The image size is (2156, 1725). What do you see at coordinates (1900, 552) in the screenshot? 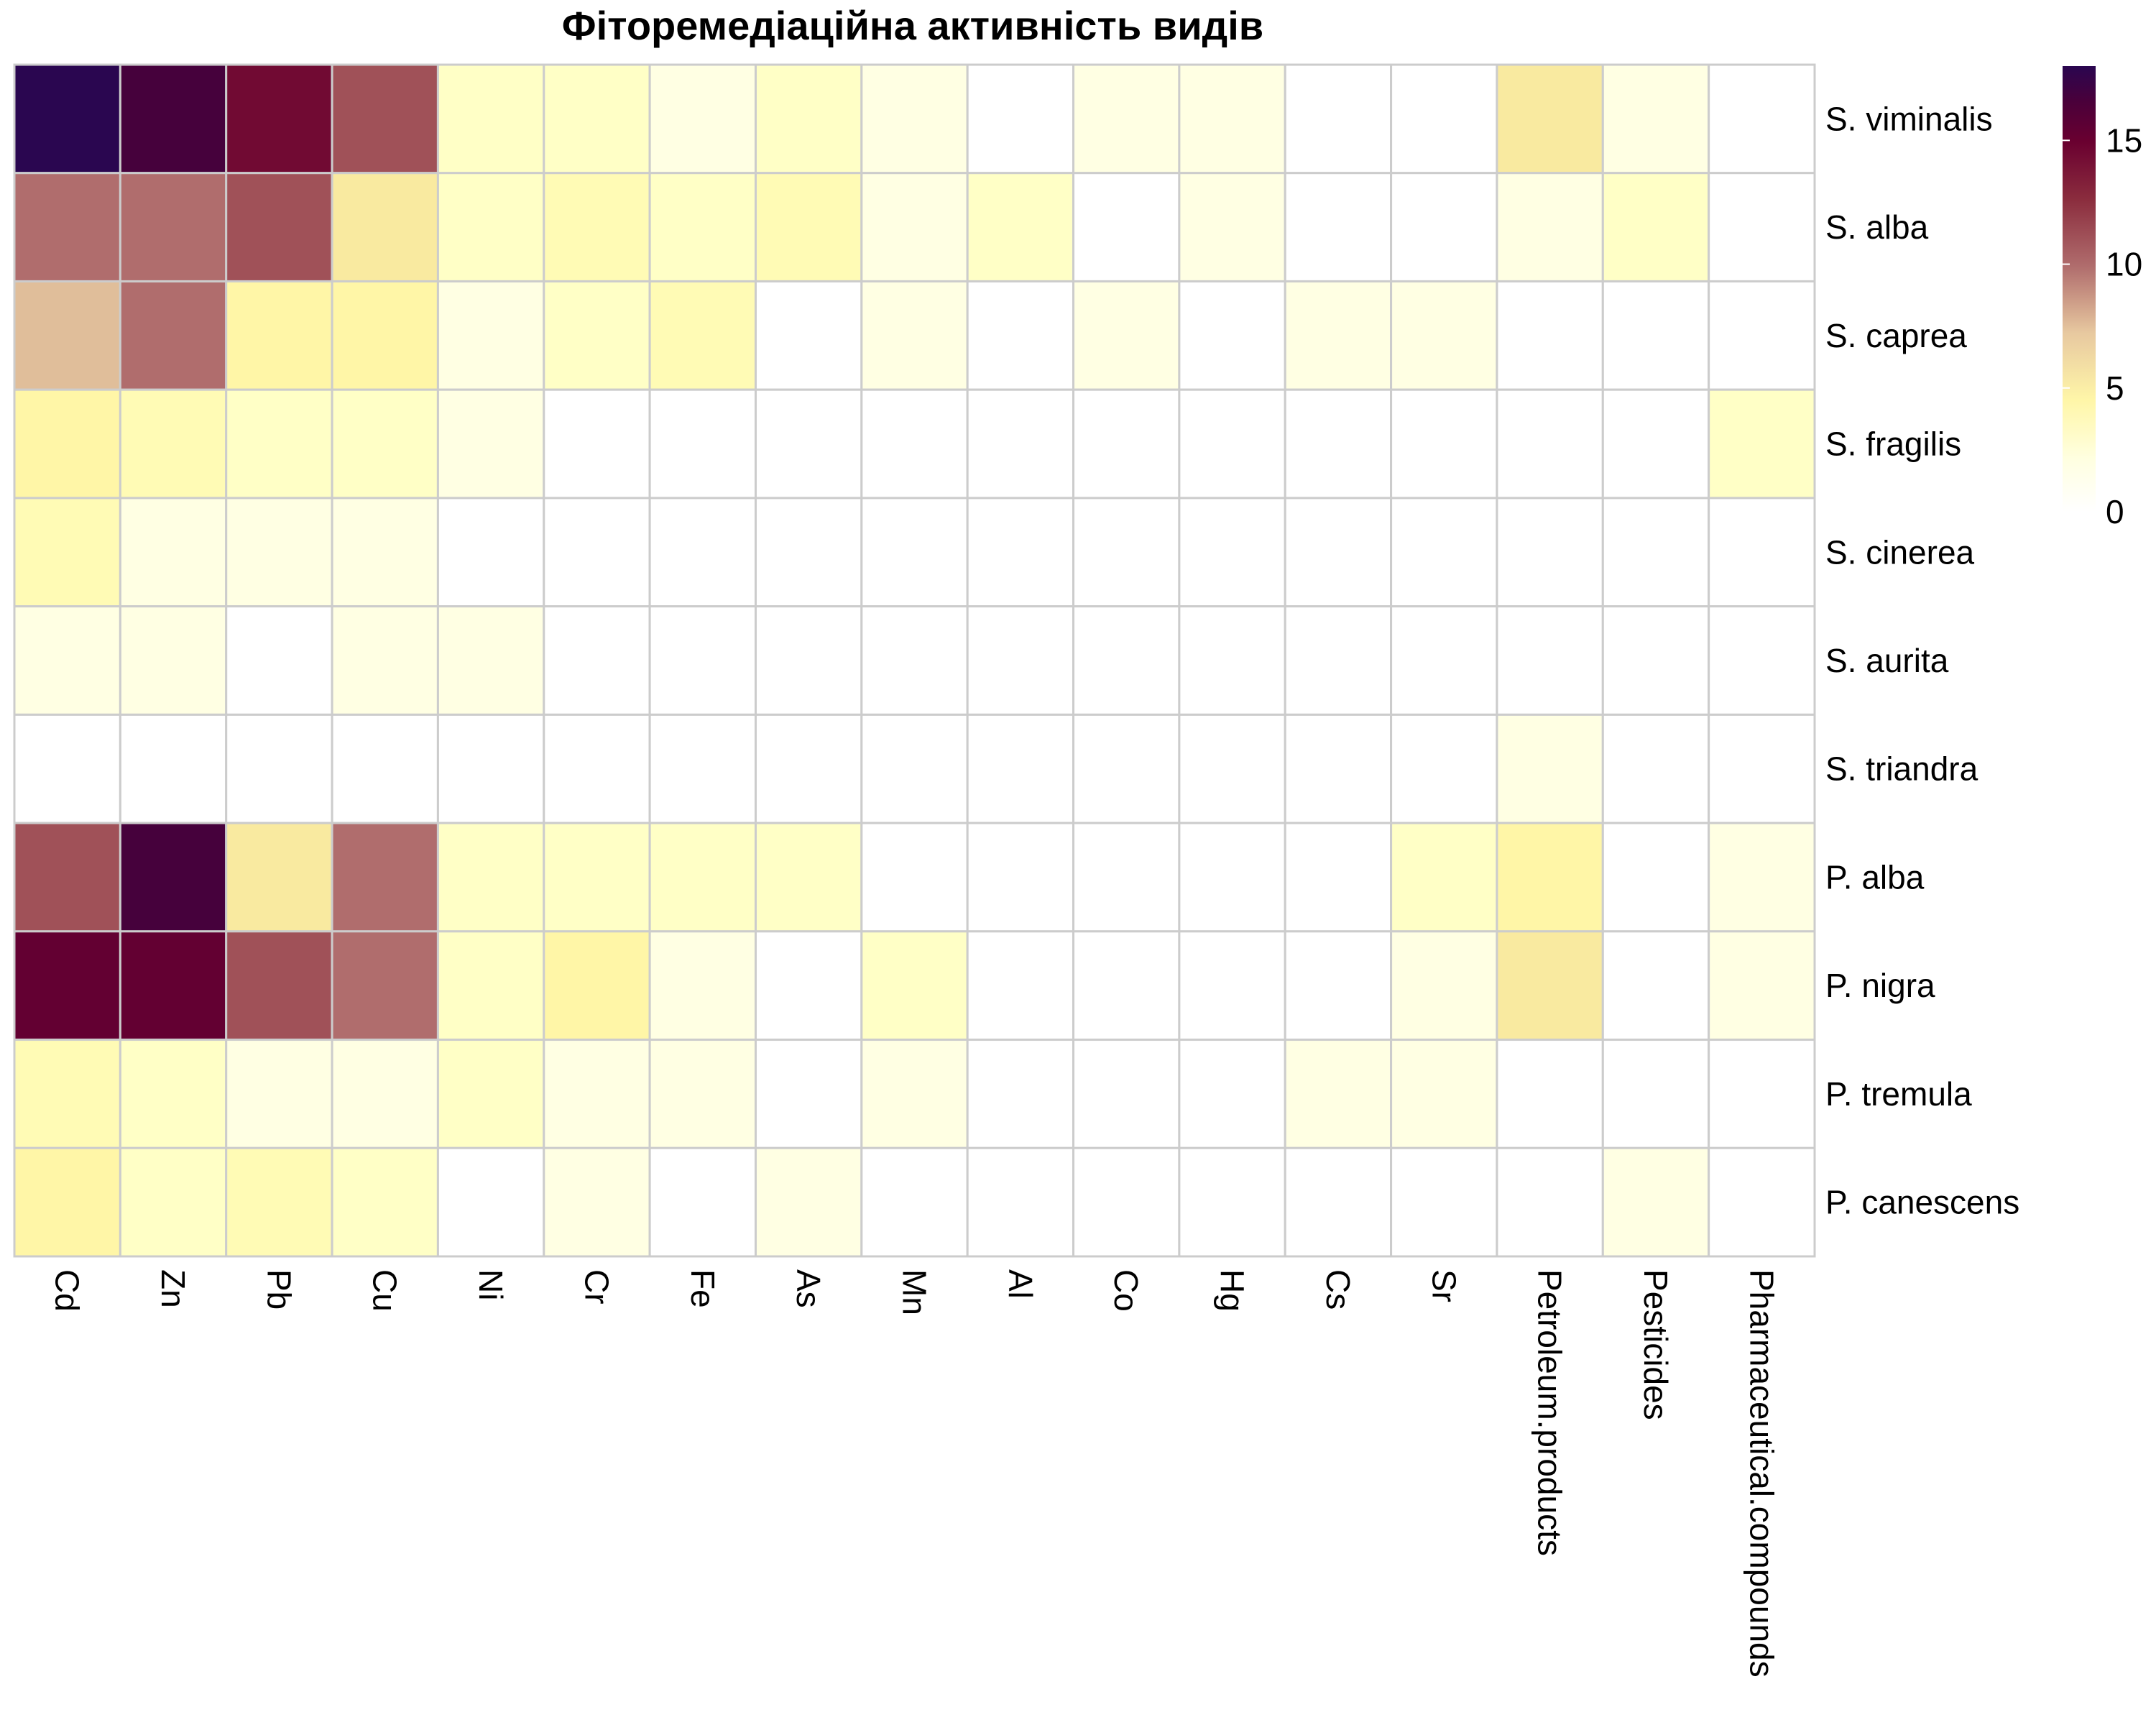
I see `row-label: S. cinerea` at bounding box center [1900, 552].